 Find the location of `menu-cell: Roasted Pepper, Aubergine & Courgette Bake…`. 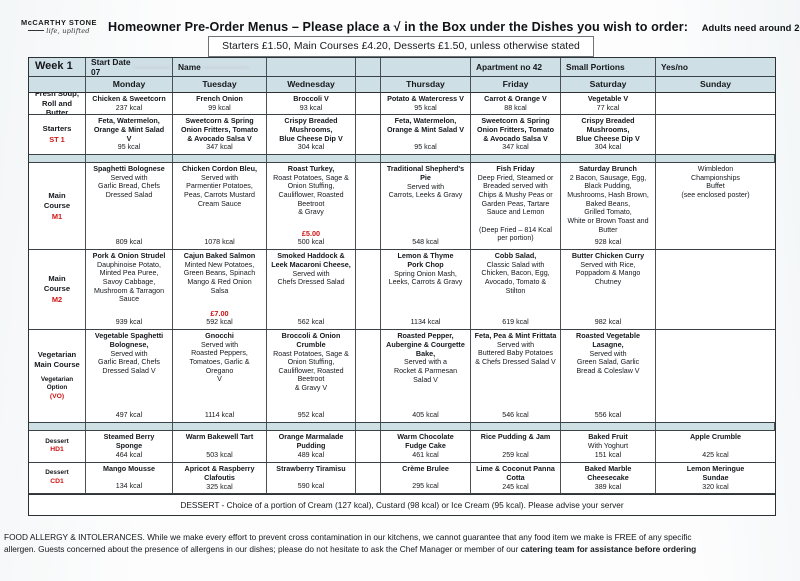

menu-cell: Roasted Pepper, Aubergine & Courgette Bake… is located at coordinates (426, 376).